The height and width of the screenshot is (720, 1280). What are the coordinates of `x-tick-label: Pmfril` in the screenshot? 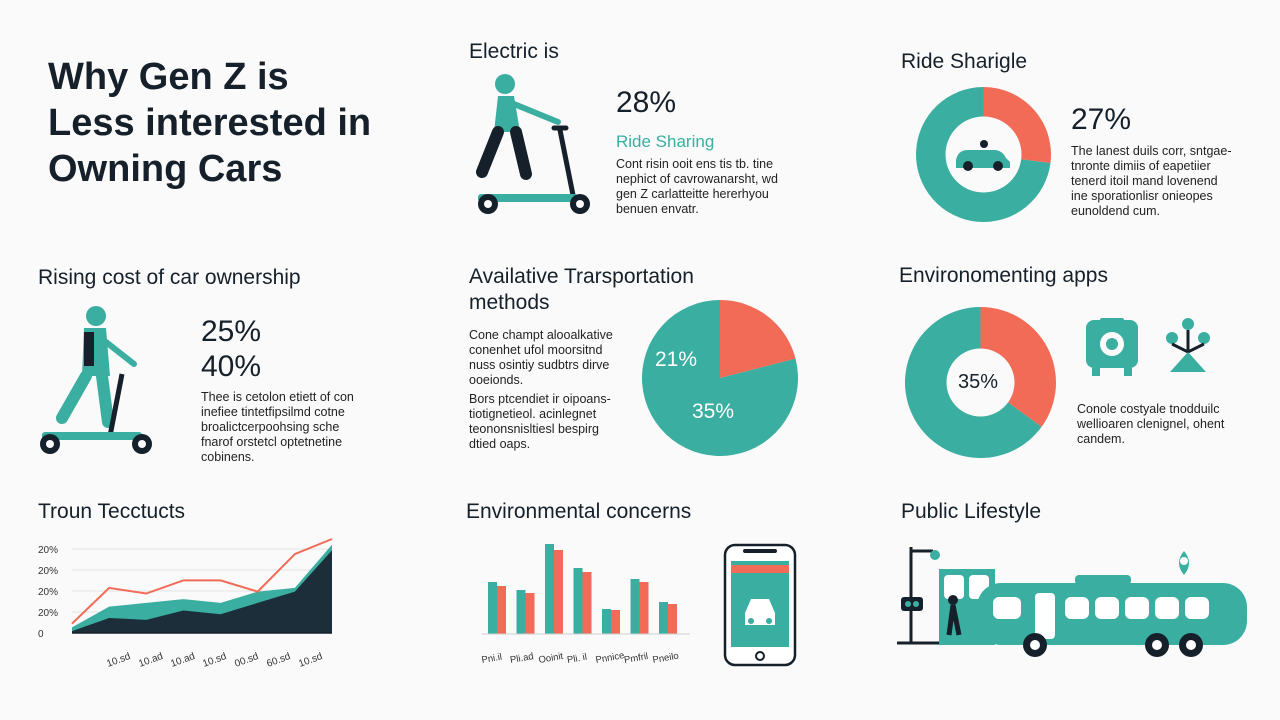 It's located at (636, 658).